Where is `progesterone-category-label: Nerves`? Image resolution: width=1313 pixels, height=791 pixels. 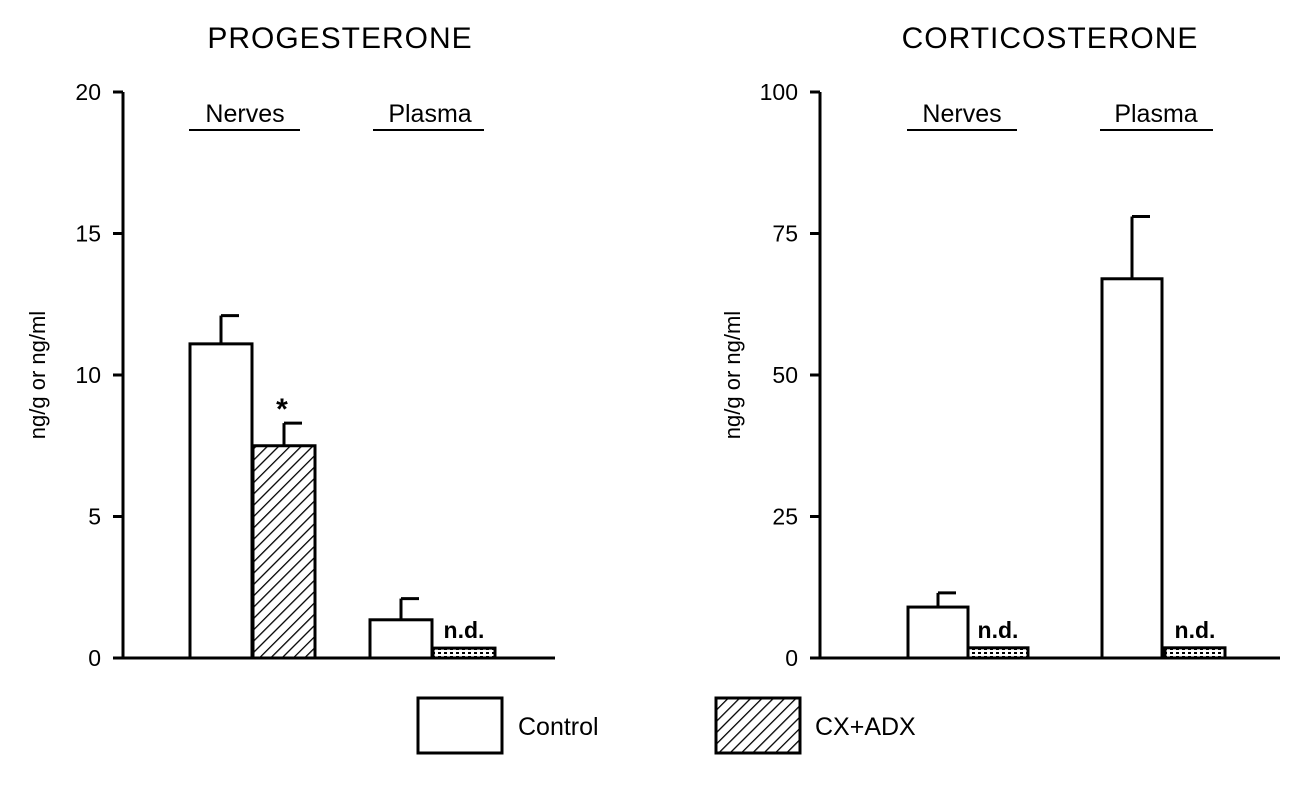
progesterone-category-label: Nerves is located at coordinates (244, 114).